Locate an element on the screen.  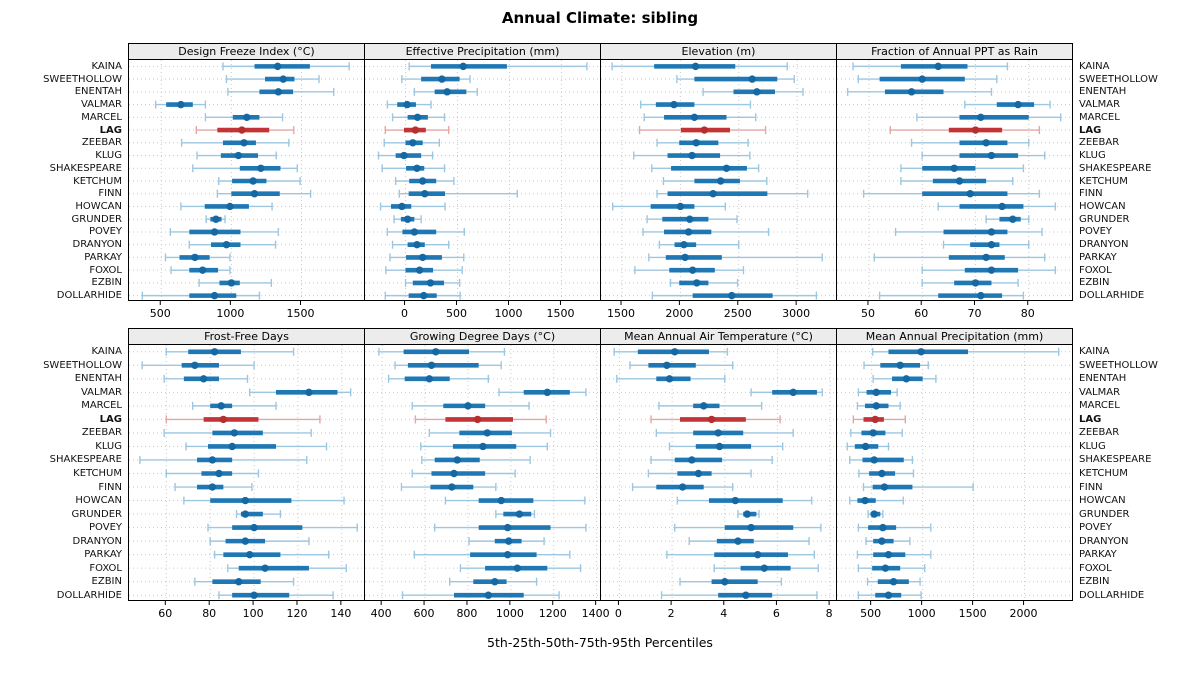
panel-axis: 0 2 4 6 8 is located at coordinates (724, 610).